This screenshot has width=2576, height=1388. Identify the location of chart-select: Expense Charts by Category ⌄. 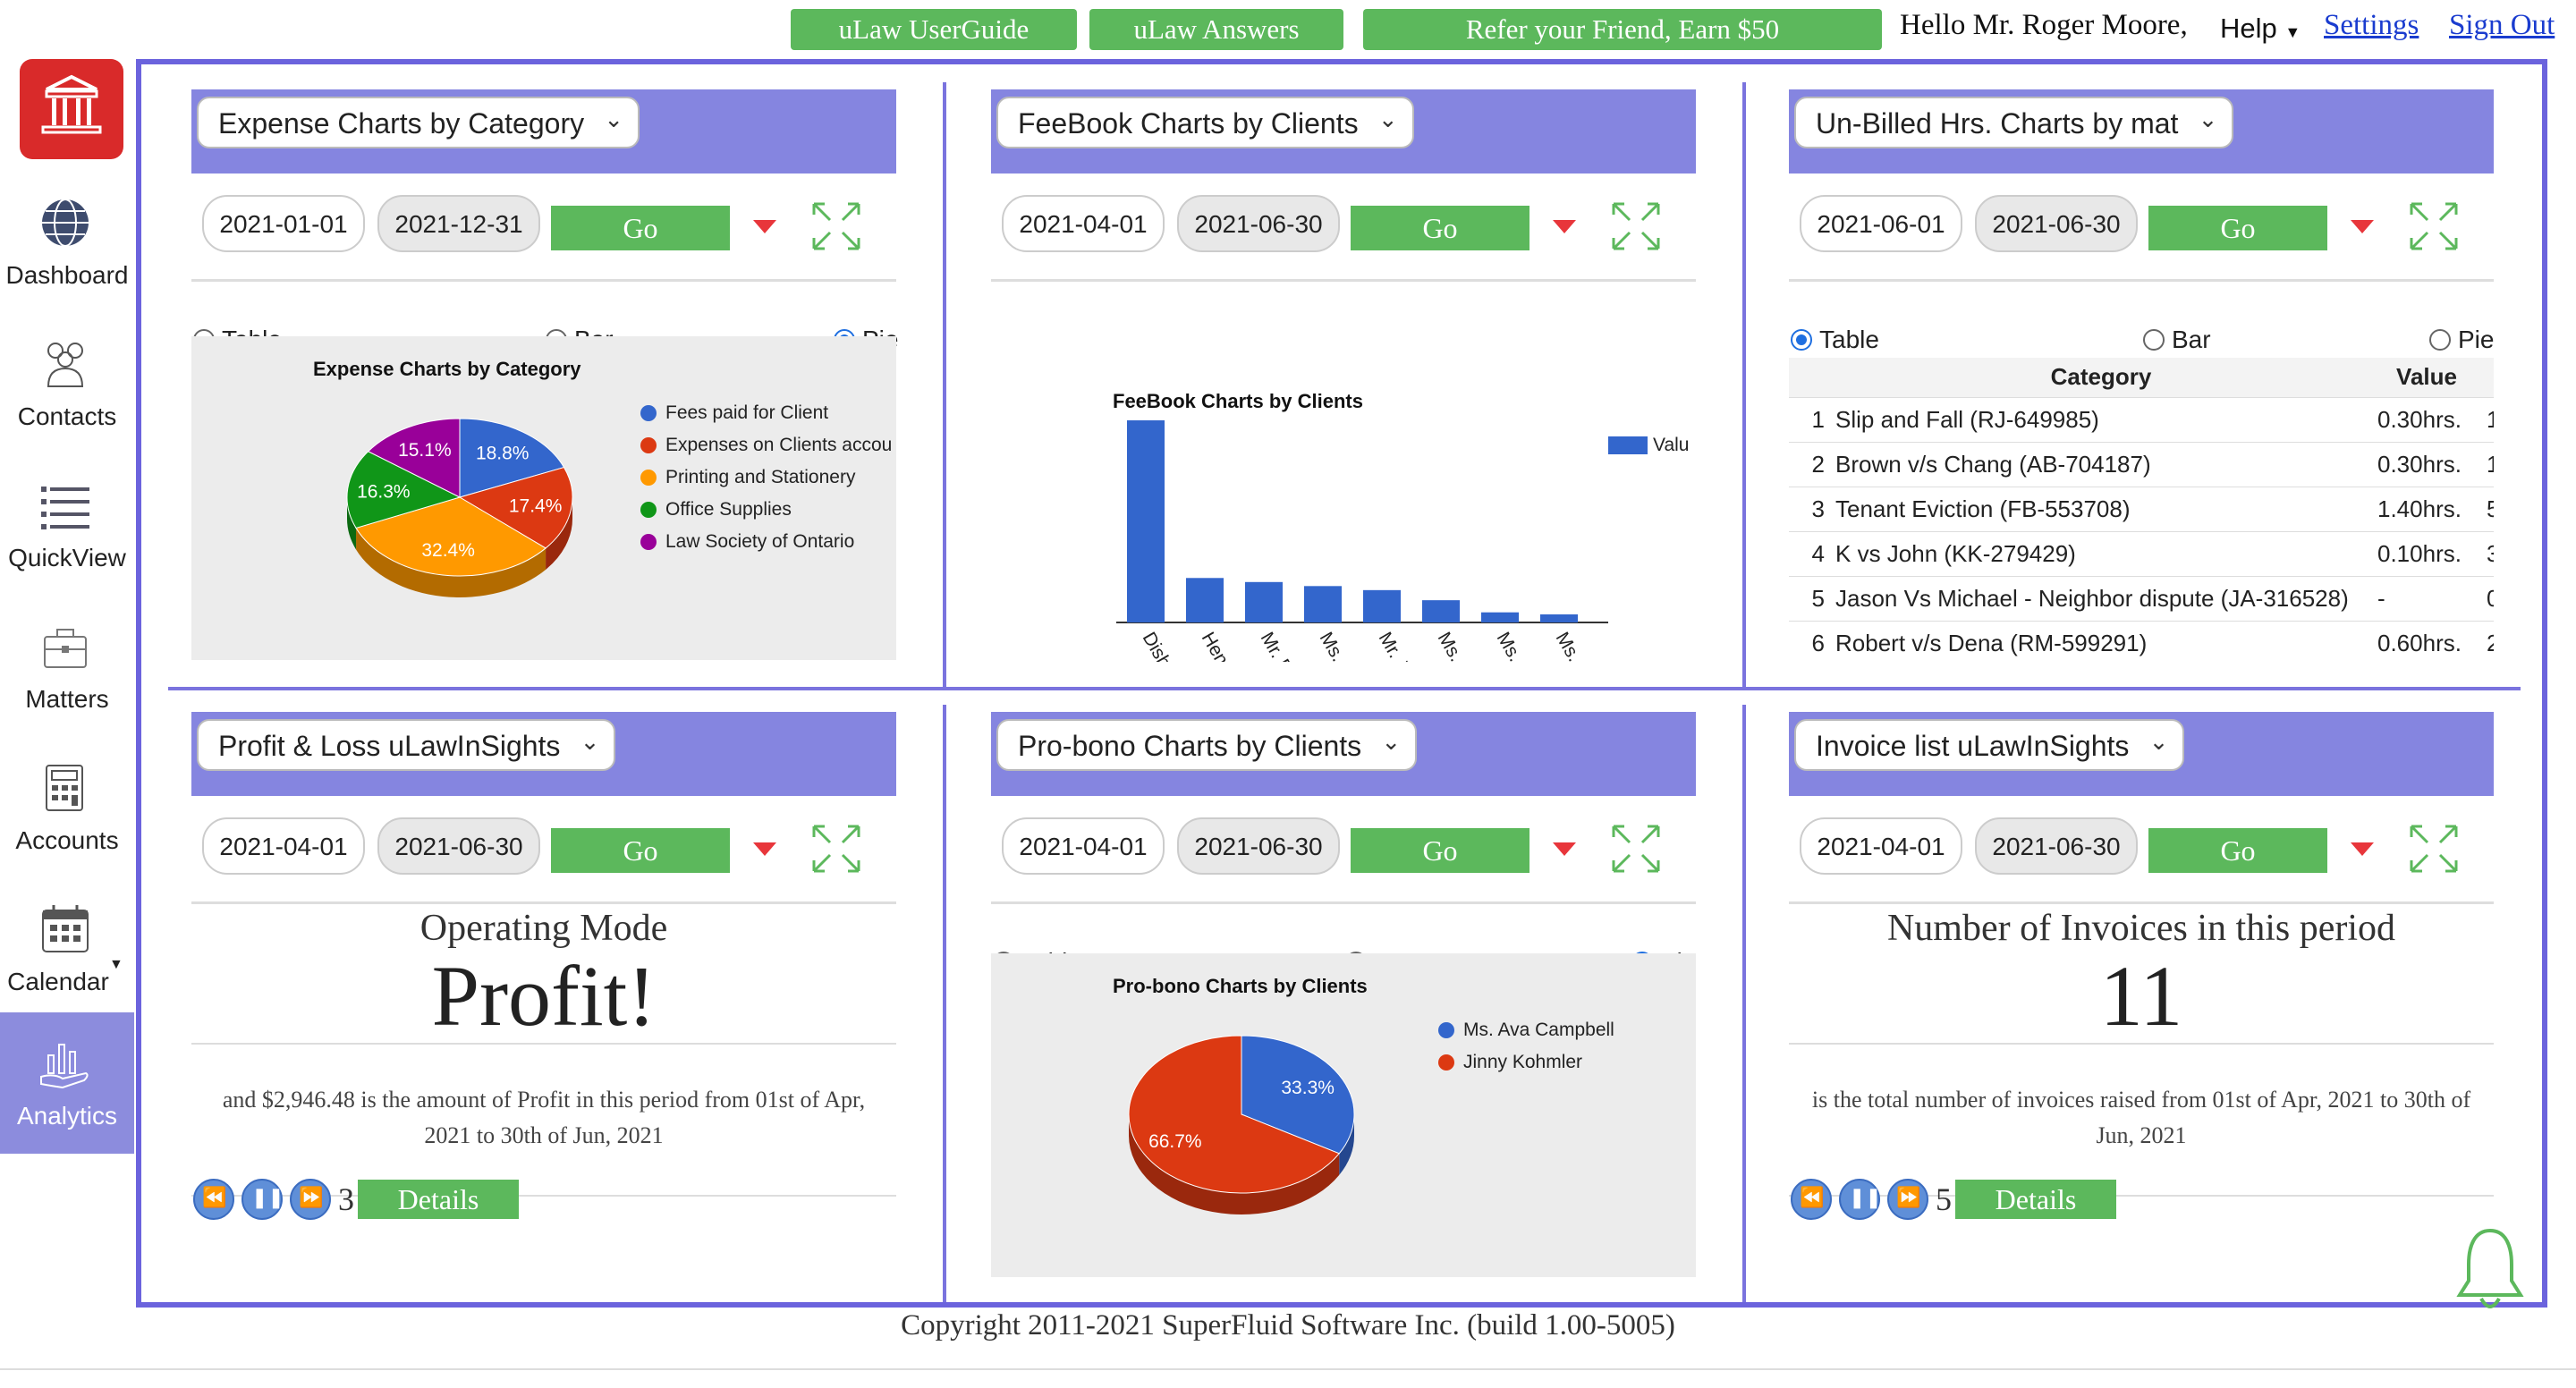
(418, 122).